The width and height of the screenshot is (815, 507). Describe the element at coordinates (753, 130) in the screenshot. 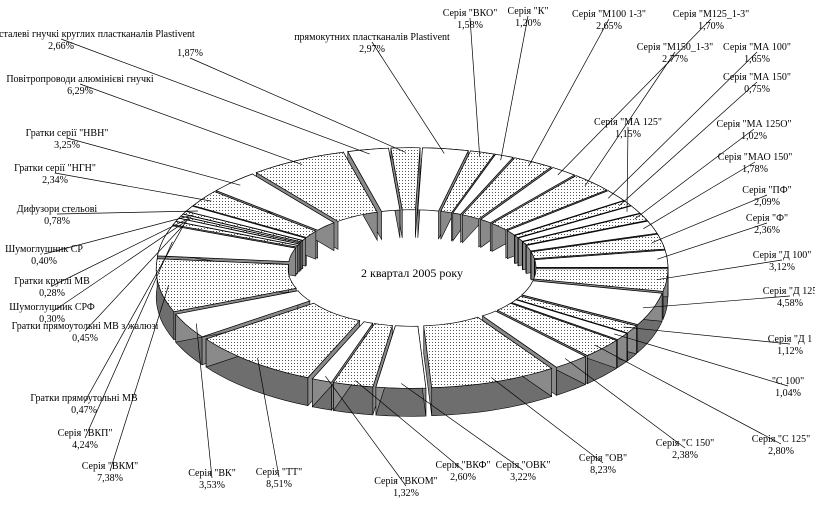

I see `slice-label: Серія "МА 125О" 1,02%` at that location.